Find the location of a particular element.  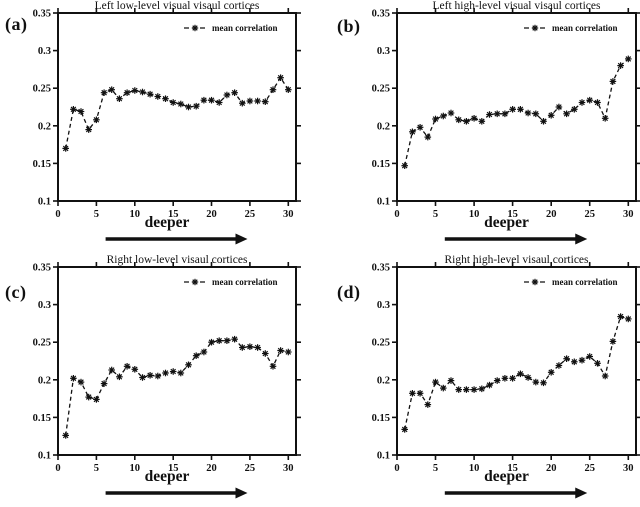

panel-label-d: (d) is located at coordinates (349, 292).